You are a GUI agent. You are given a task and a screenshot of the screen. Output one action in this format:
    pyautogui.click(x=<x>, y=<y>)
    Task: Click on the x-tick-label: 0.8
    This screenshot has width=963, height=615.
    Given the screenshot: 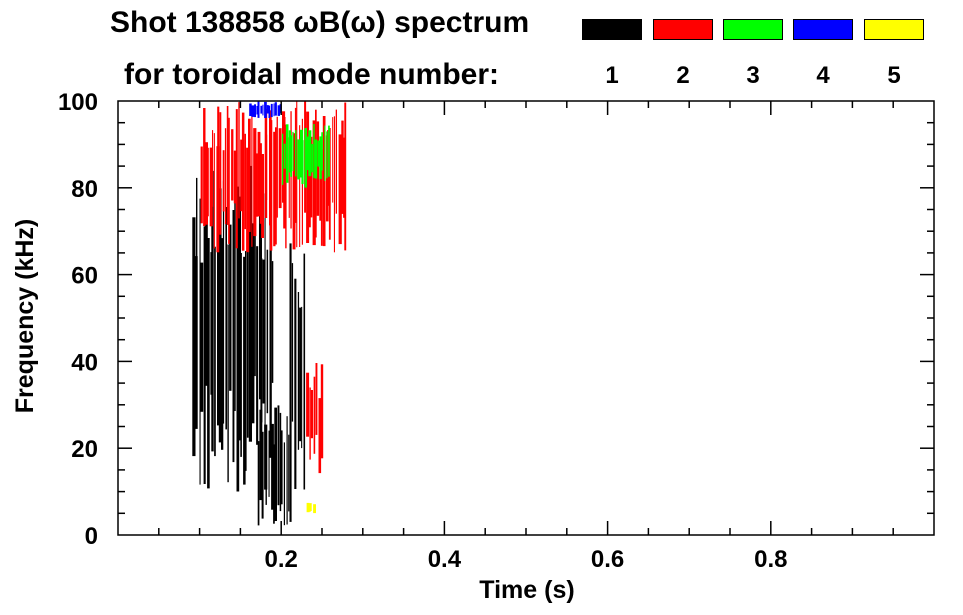 What is the action you would take?
    pyautogui.click(x=770, y=559)
    